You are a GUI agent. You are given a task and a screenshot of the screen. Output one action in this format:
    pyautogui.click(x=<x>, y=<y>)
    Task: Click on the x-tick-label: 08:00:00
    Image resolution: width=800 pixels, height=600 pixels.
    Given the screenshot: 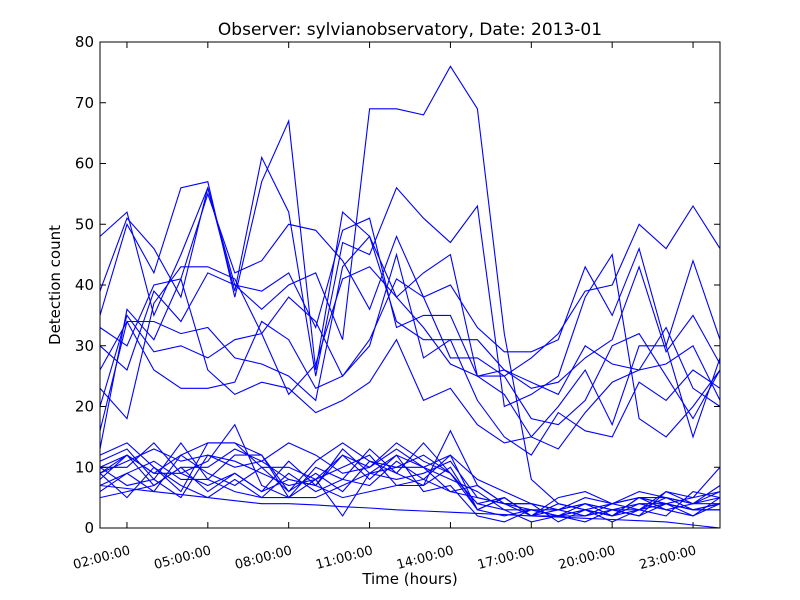 What is the action you would take?
    pyautogui.click(x=263, y=558)
    